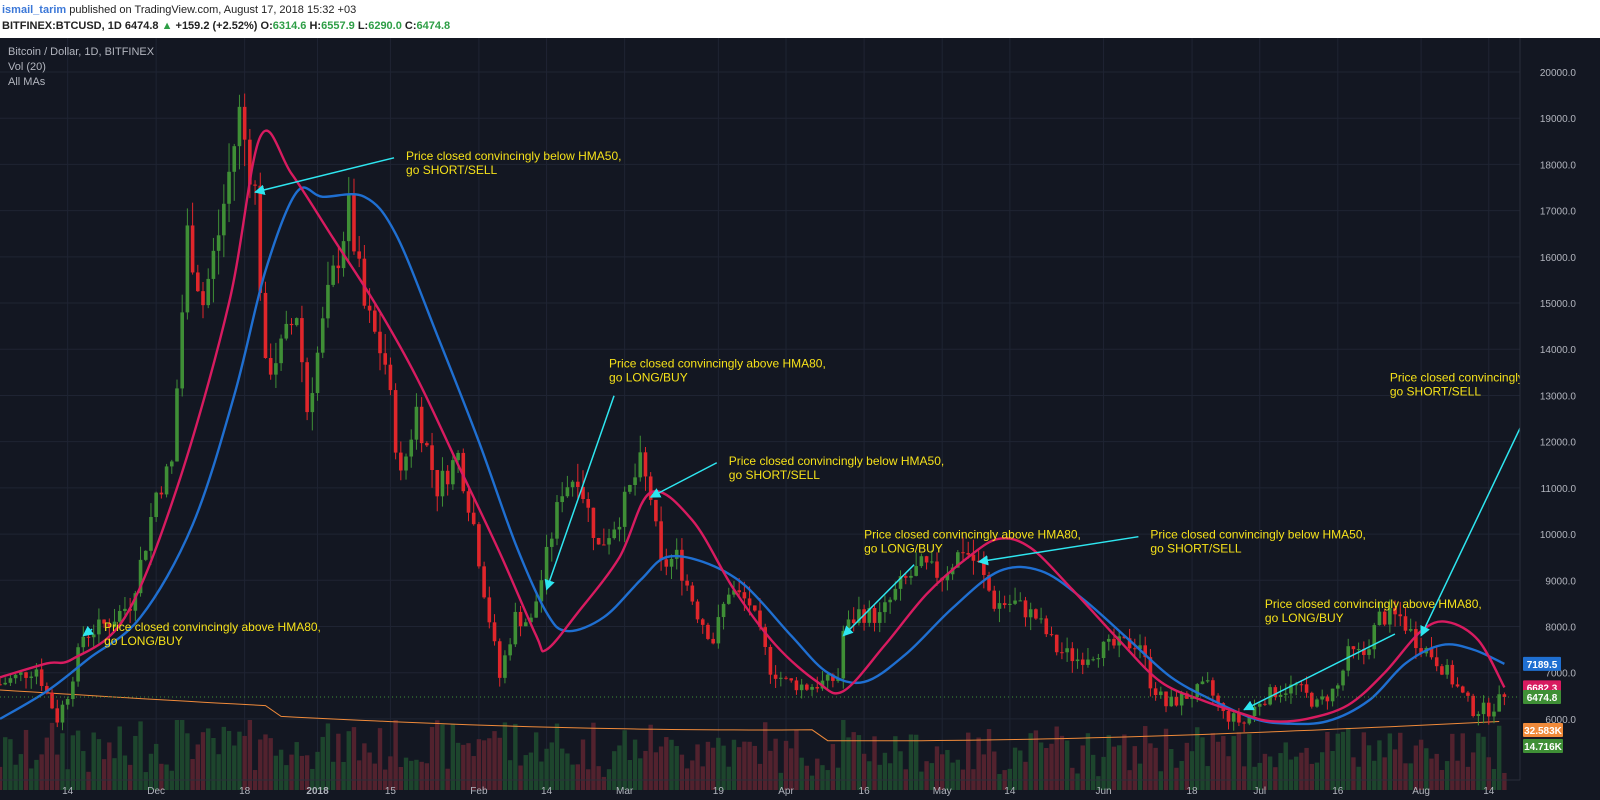 The image size is (1600, 800). Describe the element at coordinates (479, 791) in the screenshot. I see `x-tick-label: Feb` at that location.